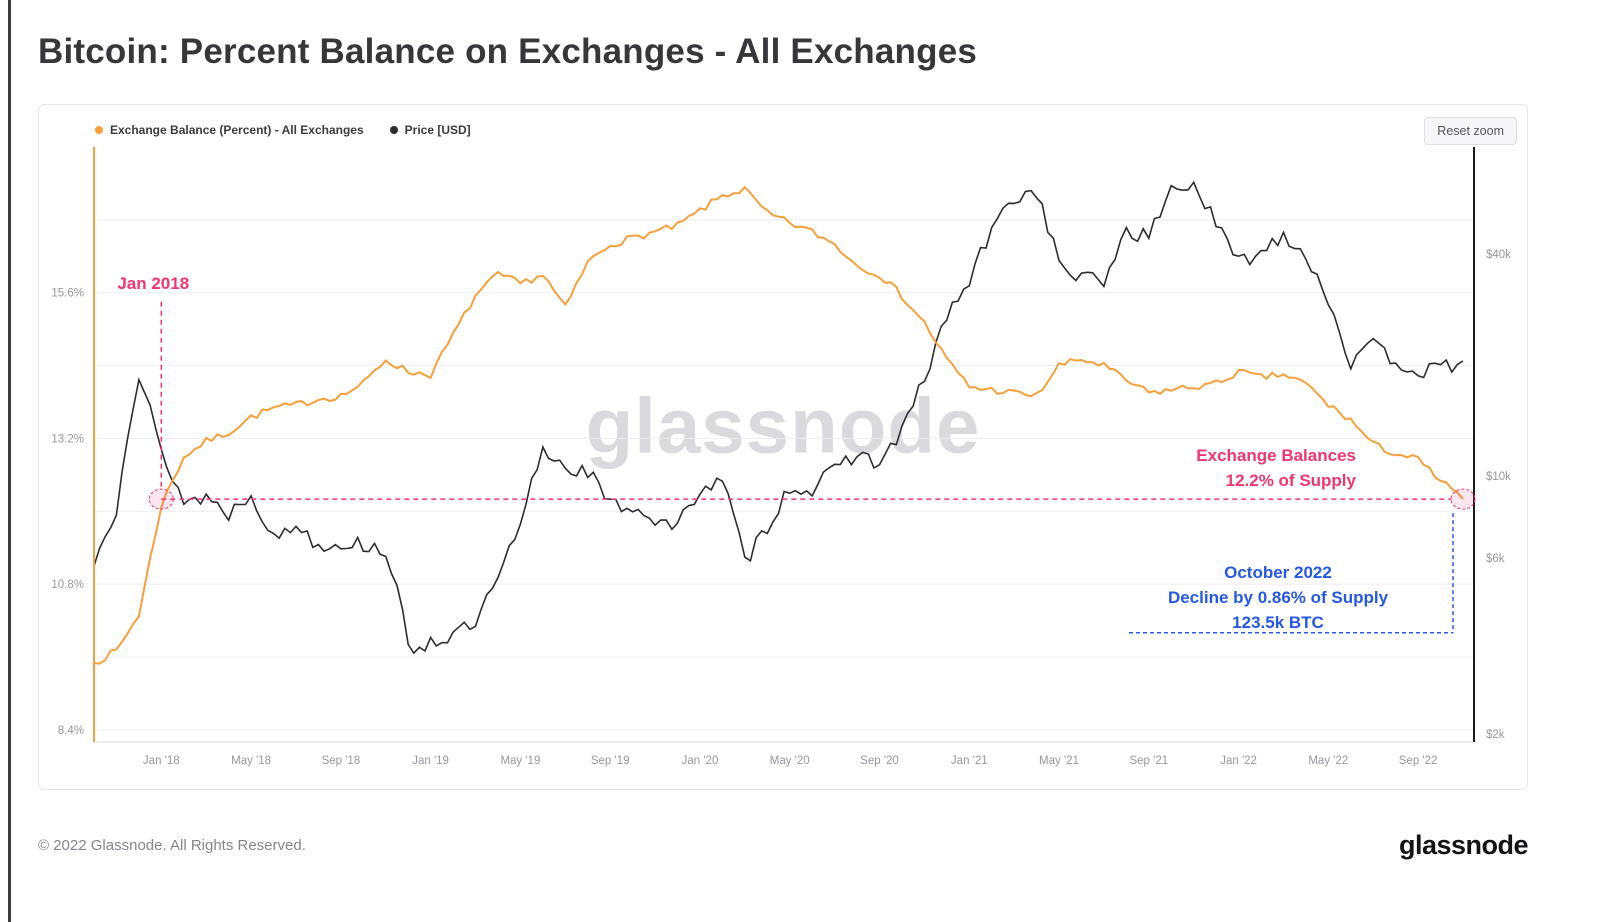  Describe the element at coordinates (1328, 761) in the screenshot. I see `svg-text: May '22` at that location.